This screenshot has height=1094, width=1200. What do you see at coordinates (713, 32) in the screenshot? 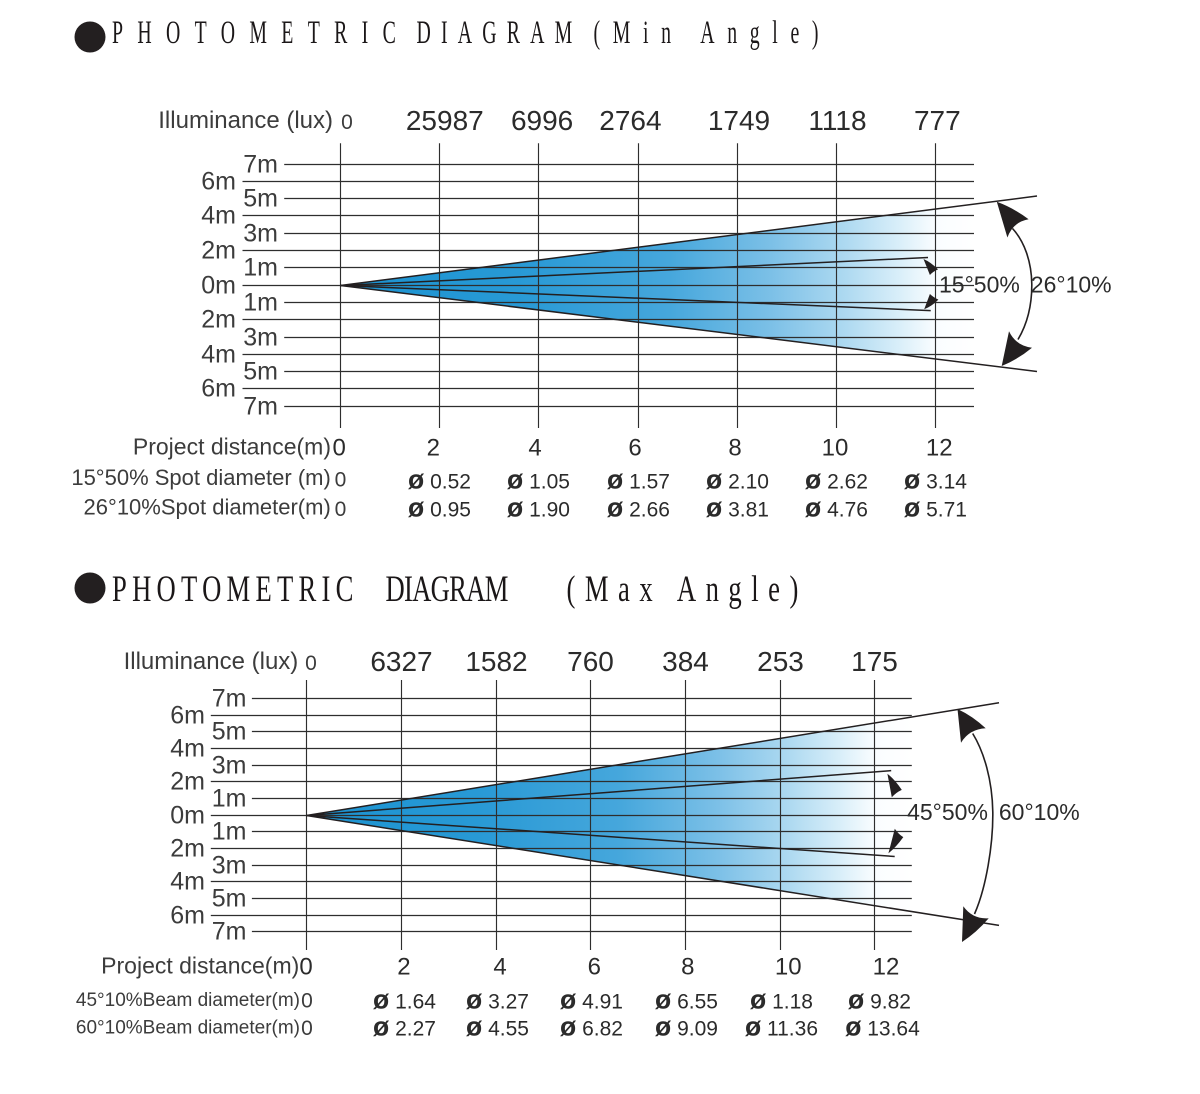
I see `svg-text: (Min Angle)` at bounding box center [713, 32].